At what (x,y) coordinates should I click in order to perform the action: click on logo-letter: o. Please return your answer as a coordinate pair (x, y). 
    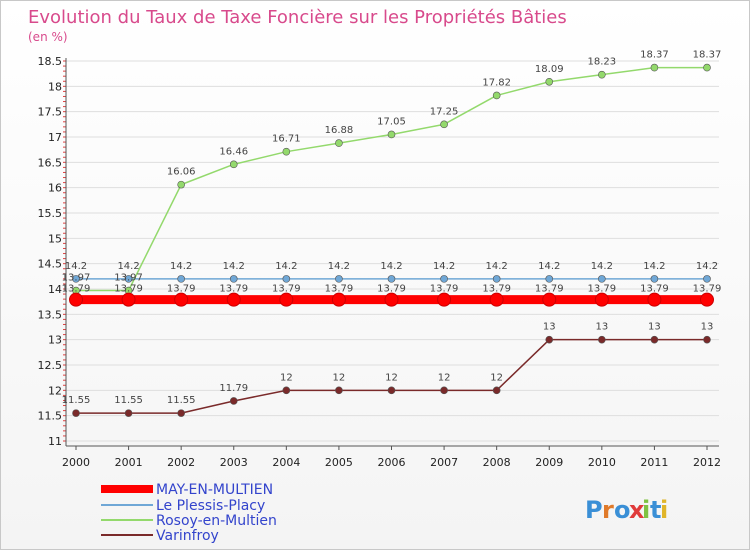
    Looking at the image, I should click on (622, 510).